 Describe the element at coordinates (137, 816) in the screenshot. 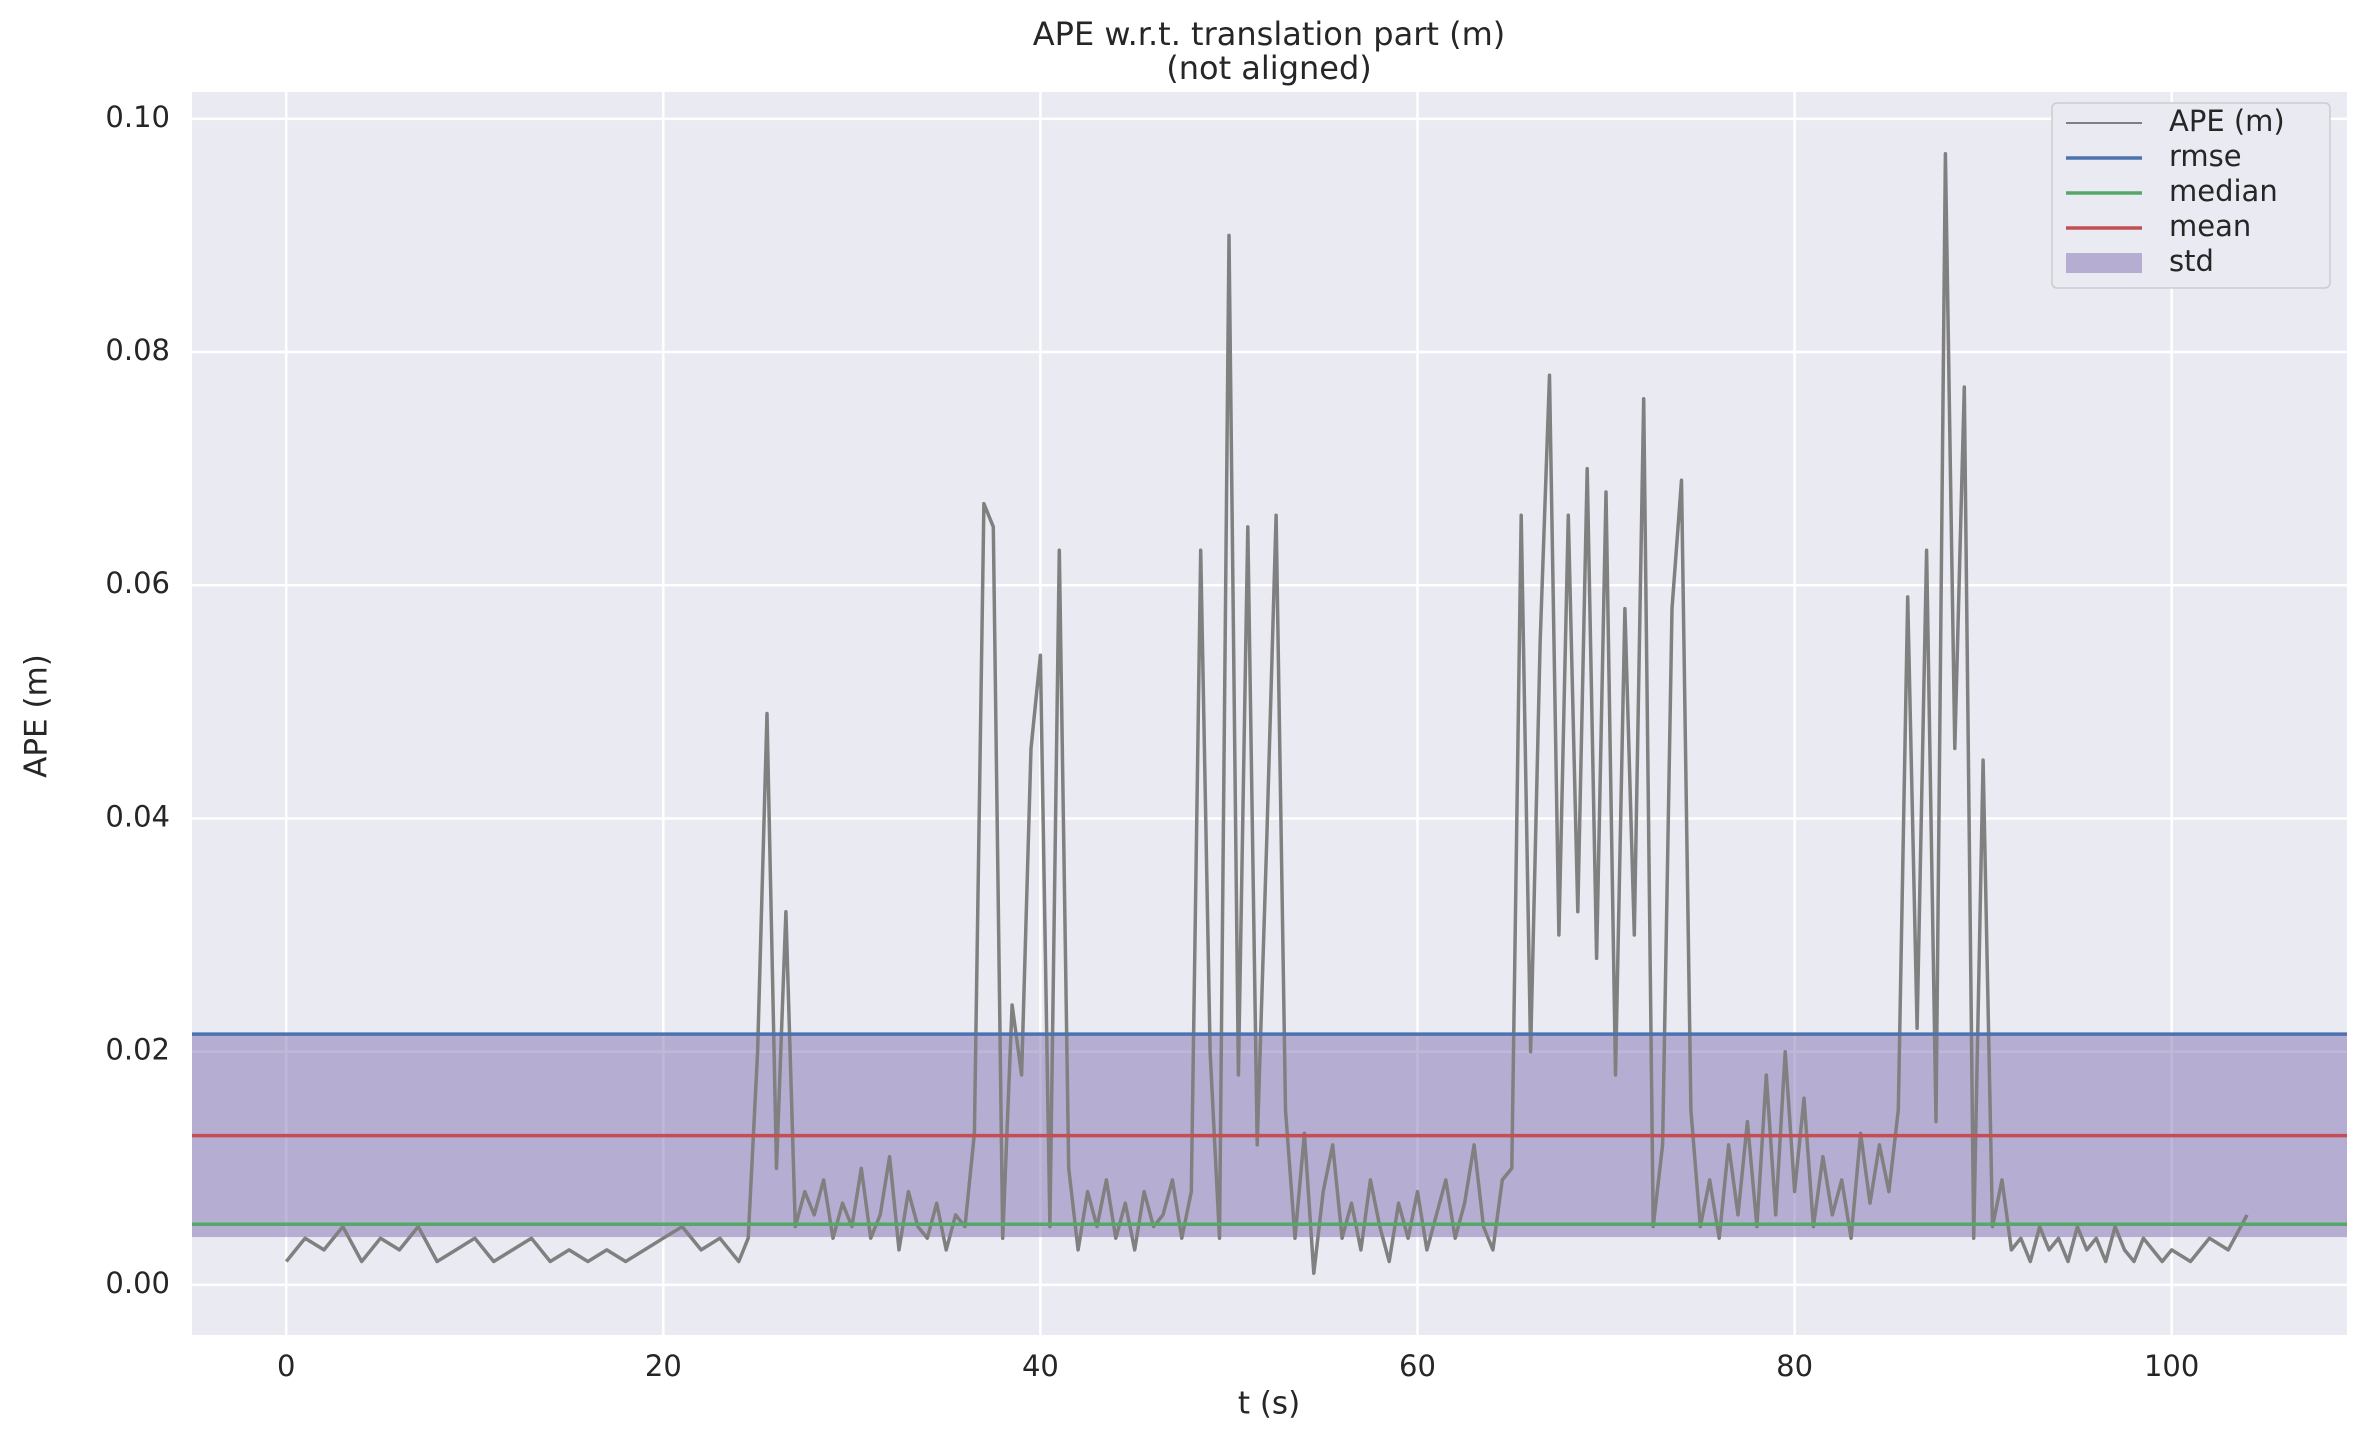

I see `y-tick-label: 0.04` at that location.